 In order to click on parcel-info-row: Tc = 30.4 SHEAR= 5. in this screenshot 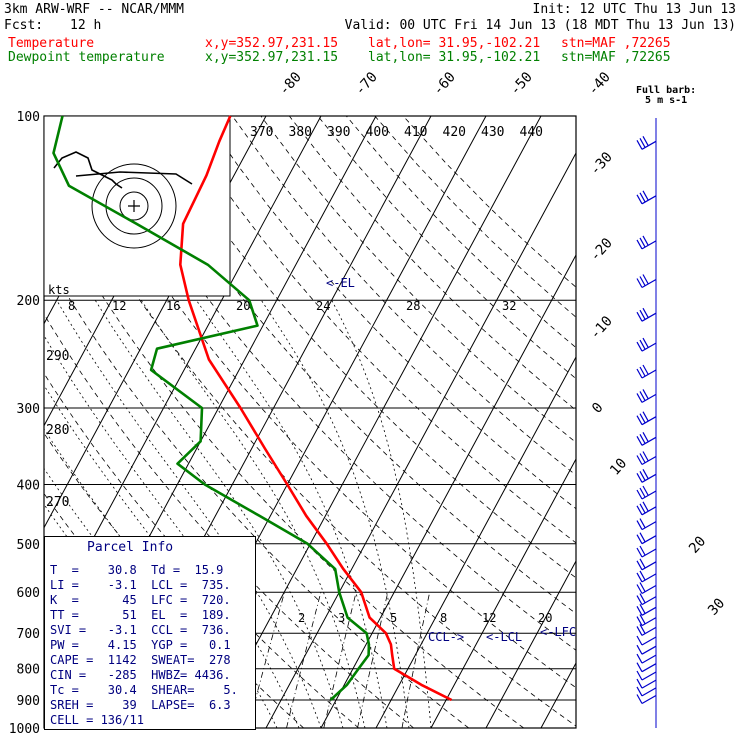, I will do `click(144, 690)`.